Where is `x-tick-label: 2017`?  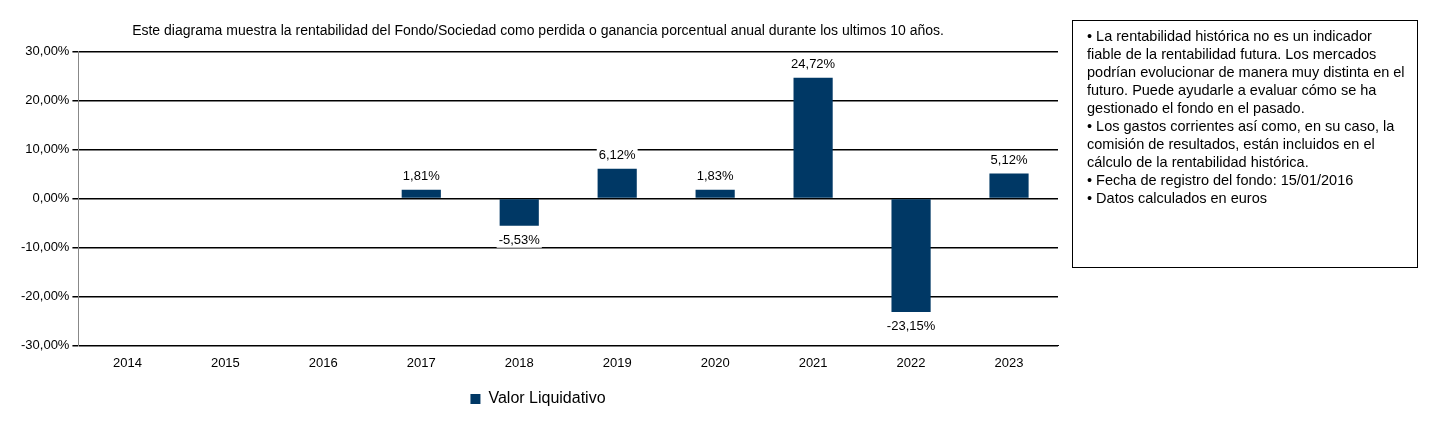 x-tick-label: 2017 is located at coordinates (421, 362).